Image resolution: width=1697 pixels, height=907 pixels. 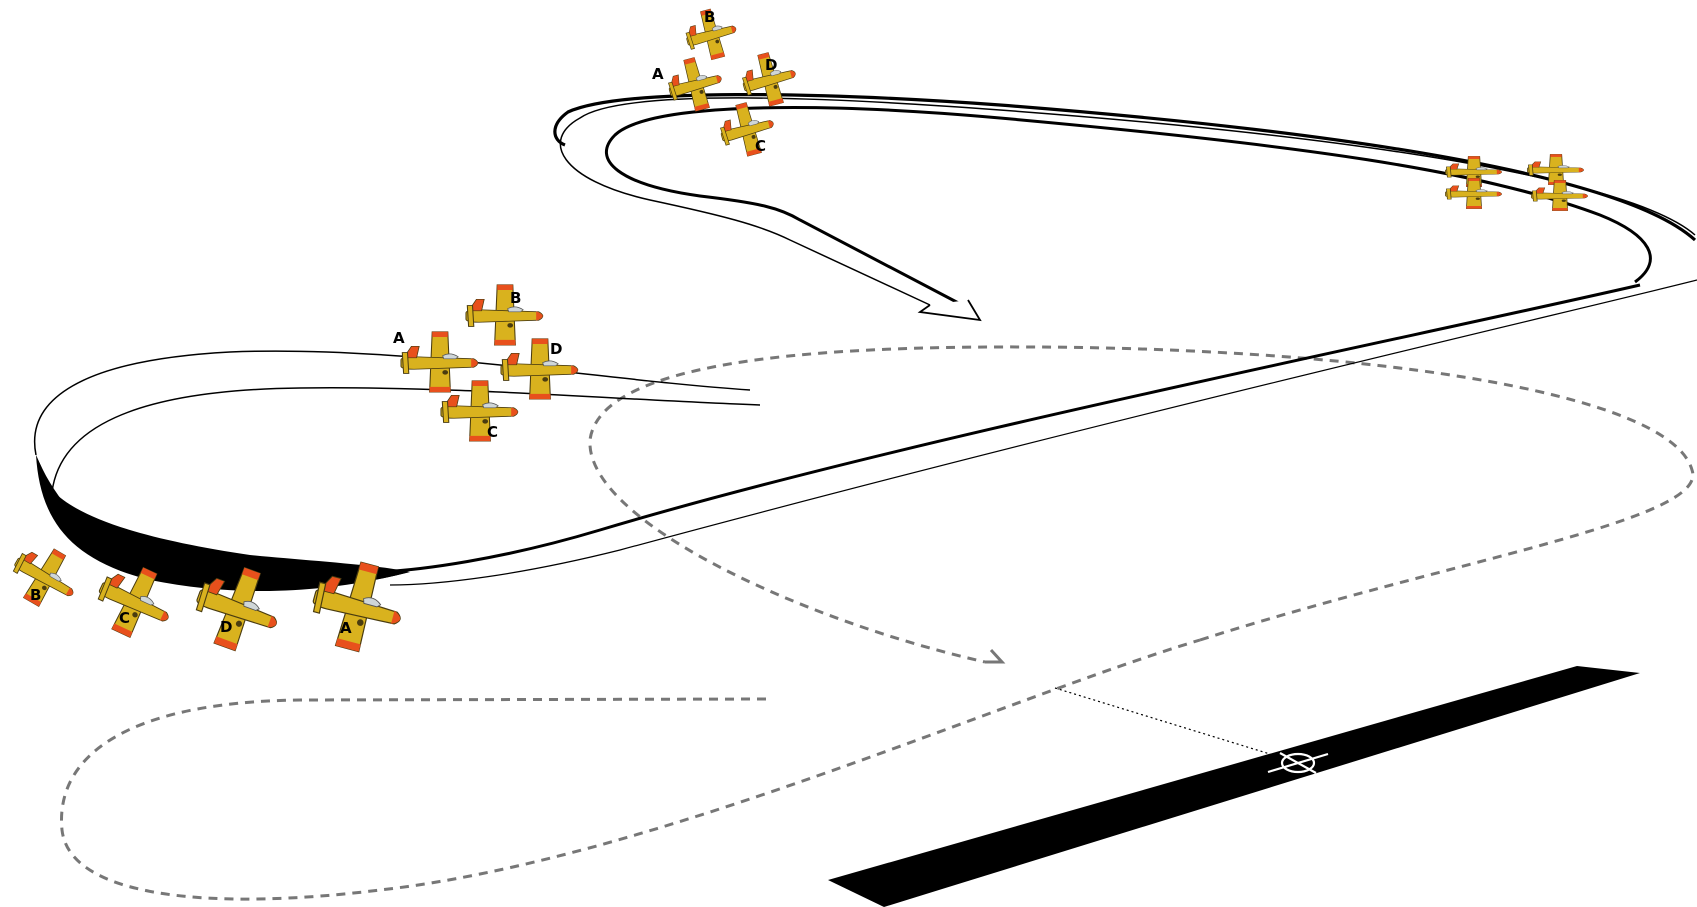 What do you see at coordinates (695, 84) in the screenshot?
I see `aircraft-top-a` at bounding box center [695, 84].